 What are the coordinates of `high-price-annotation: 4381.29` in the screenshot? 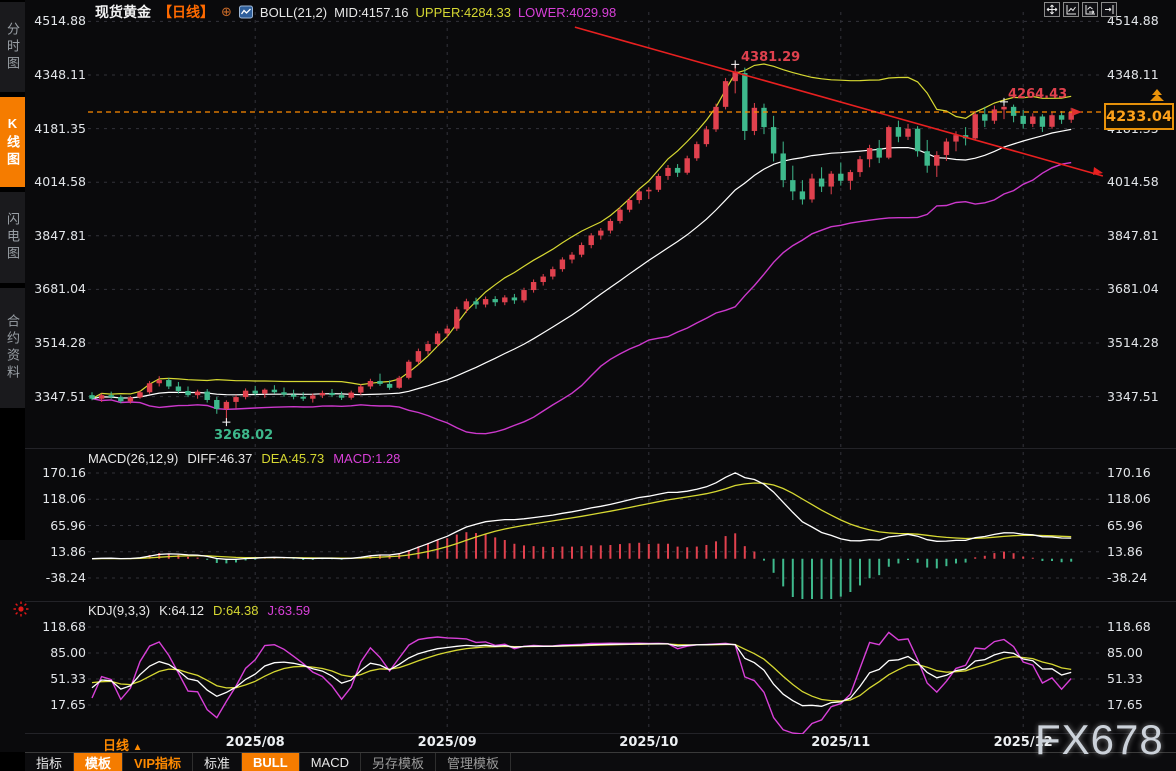 It's located at (771, 57).